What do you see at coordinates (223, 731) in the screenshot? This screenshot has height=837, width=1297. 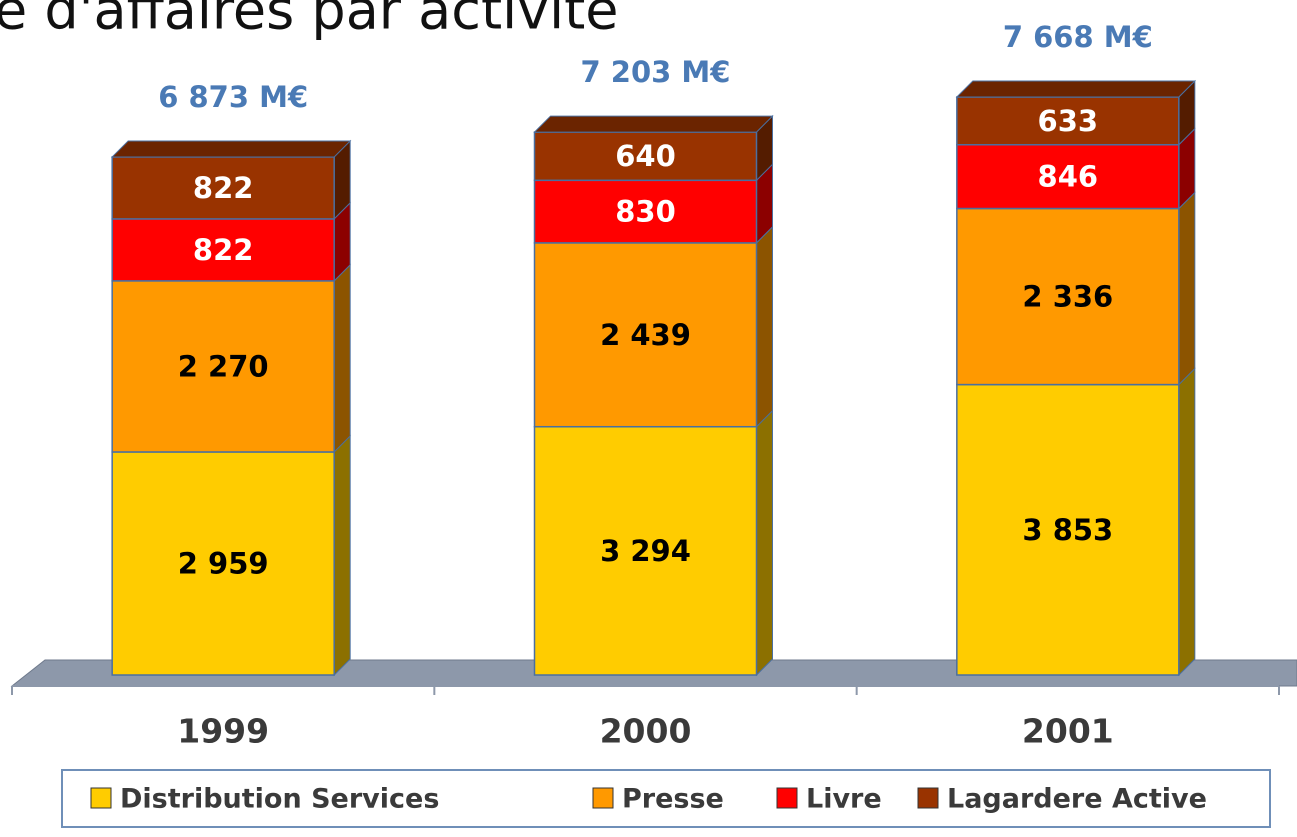 I see `x-tick-label: 1999` at bounding box center [223, 731].